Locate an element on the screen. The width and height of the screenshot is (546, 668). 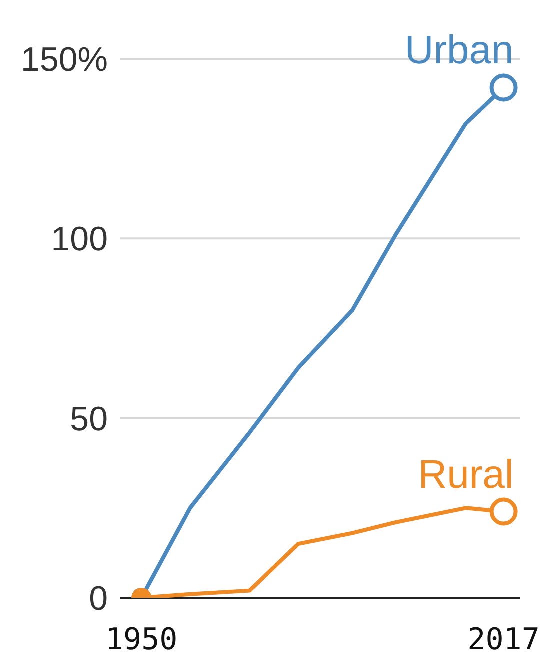
x-tick-label: 2017 is located at coordinates (504, 640).